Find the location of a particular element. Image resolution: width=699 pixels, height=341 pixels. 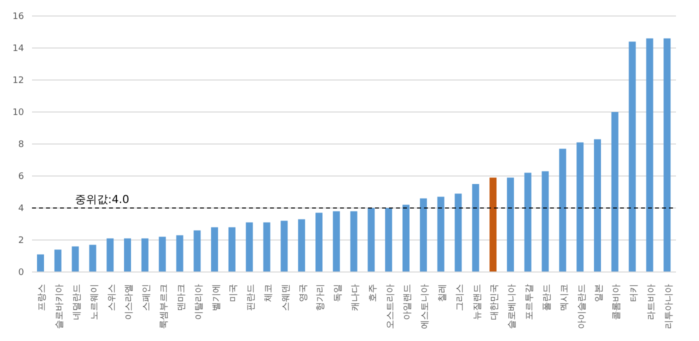

x-tick-label: 룩셈부르크 is located at coordinates (165, 306).